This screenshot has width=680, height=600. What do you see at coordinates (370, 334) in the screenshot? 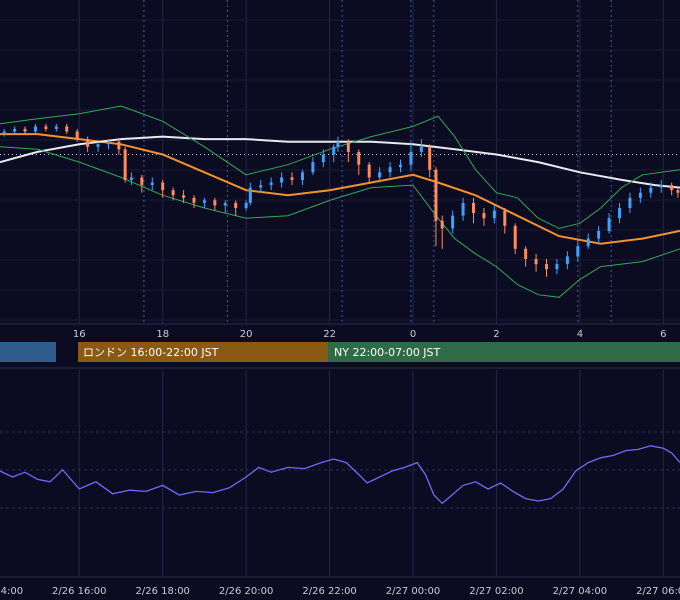
I see `price-x-axis: 16 18 20 22 0 2 4 6` at bounding box center [370, 334].